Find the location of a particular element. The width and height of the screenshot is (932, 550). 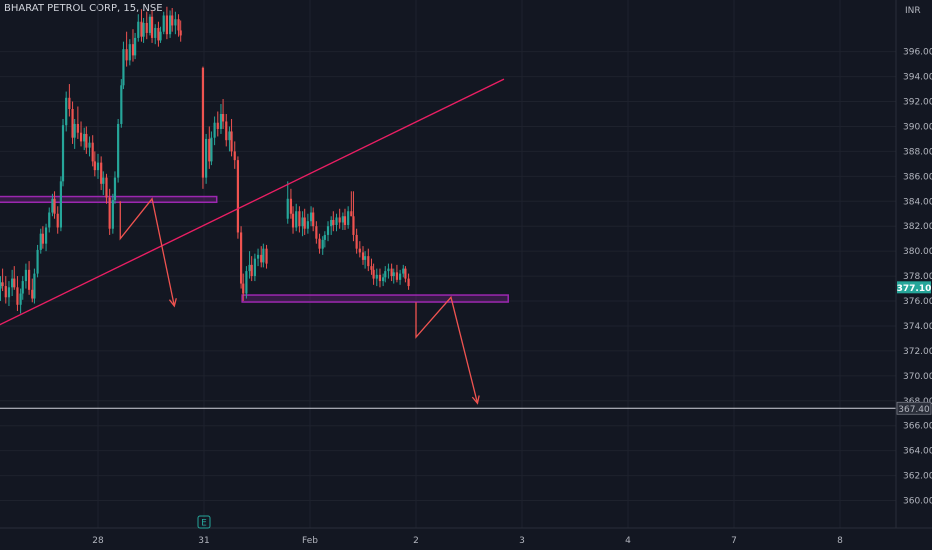

time-axis: 28 31 Feb 2 3 4 7 8 is located at coordinates (466, 536).